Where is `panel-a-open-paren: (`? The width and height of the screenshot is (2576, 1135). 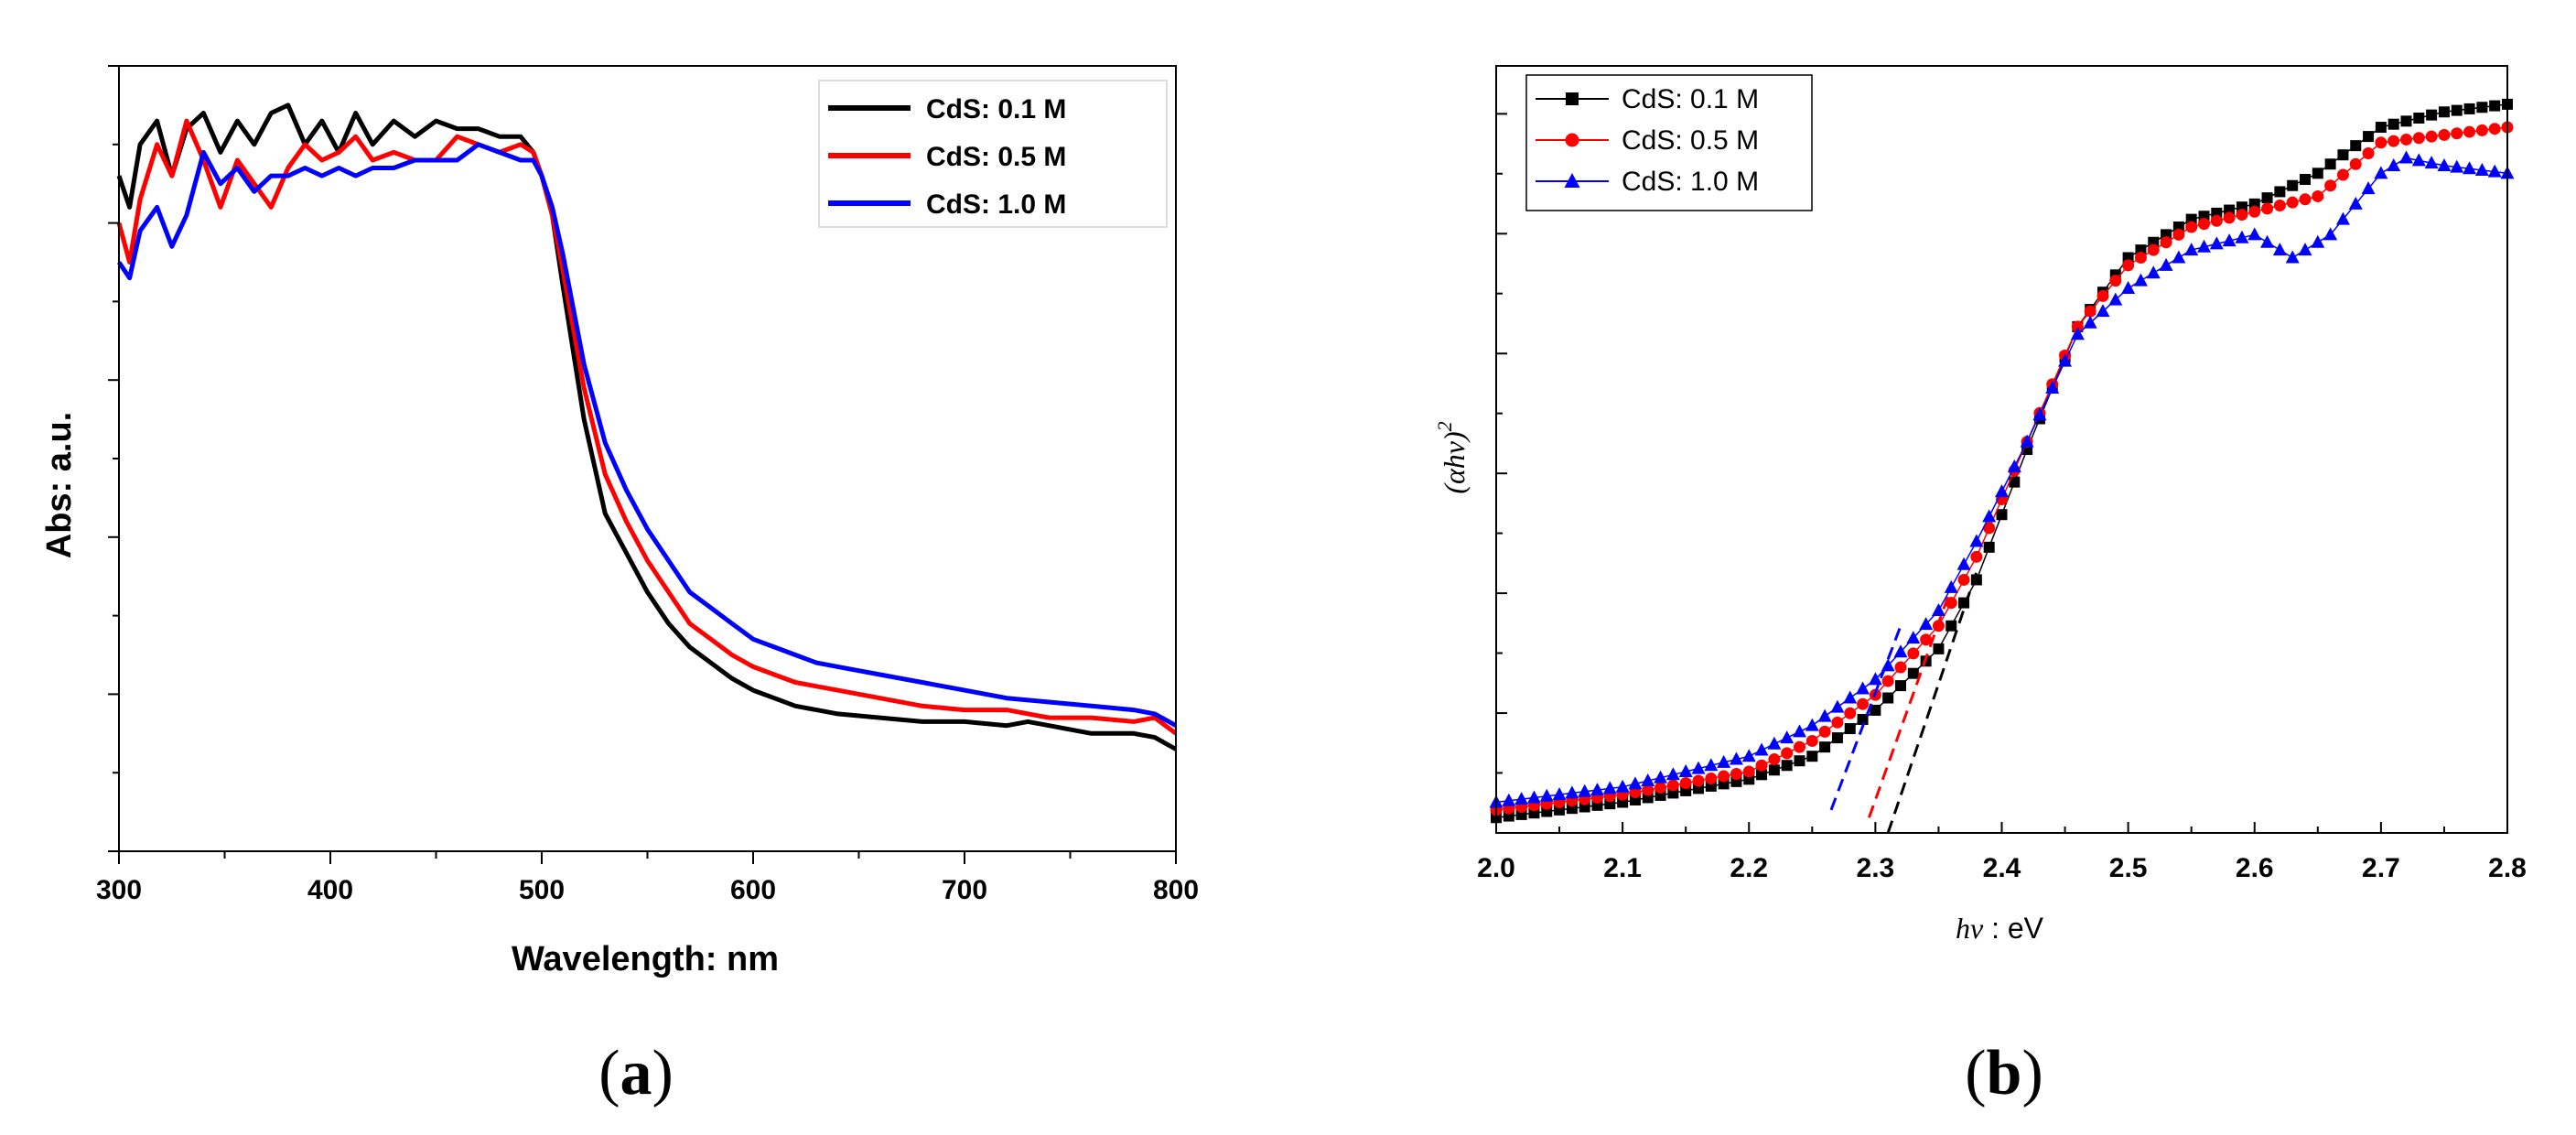
panel-a-open-paren: ( is located at coordinates (609, 1073).